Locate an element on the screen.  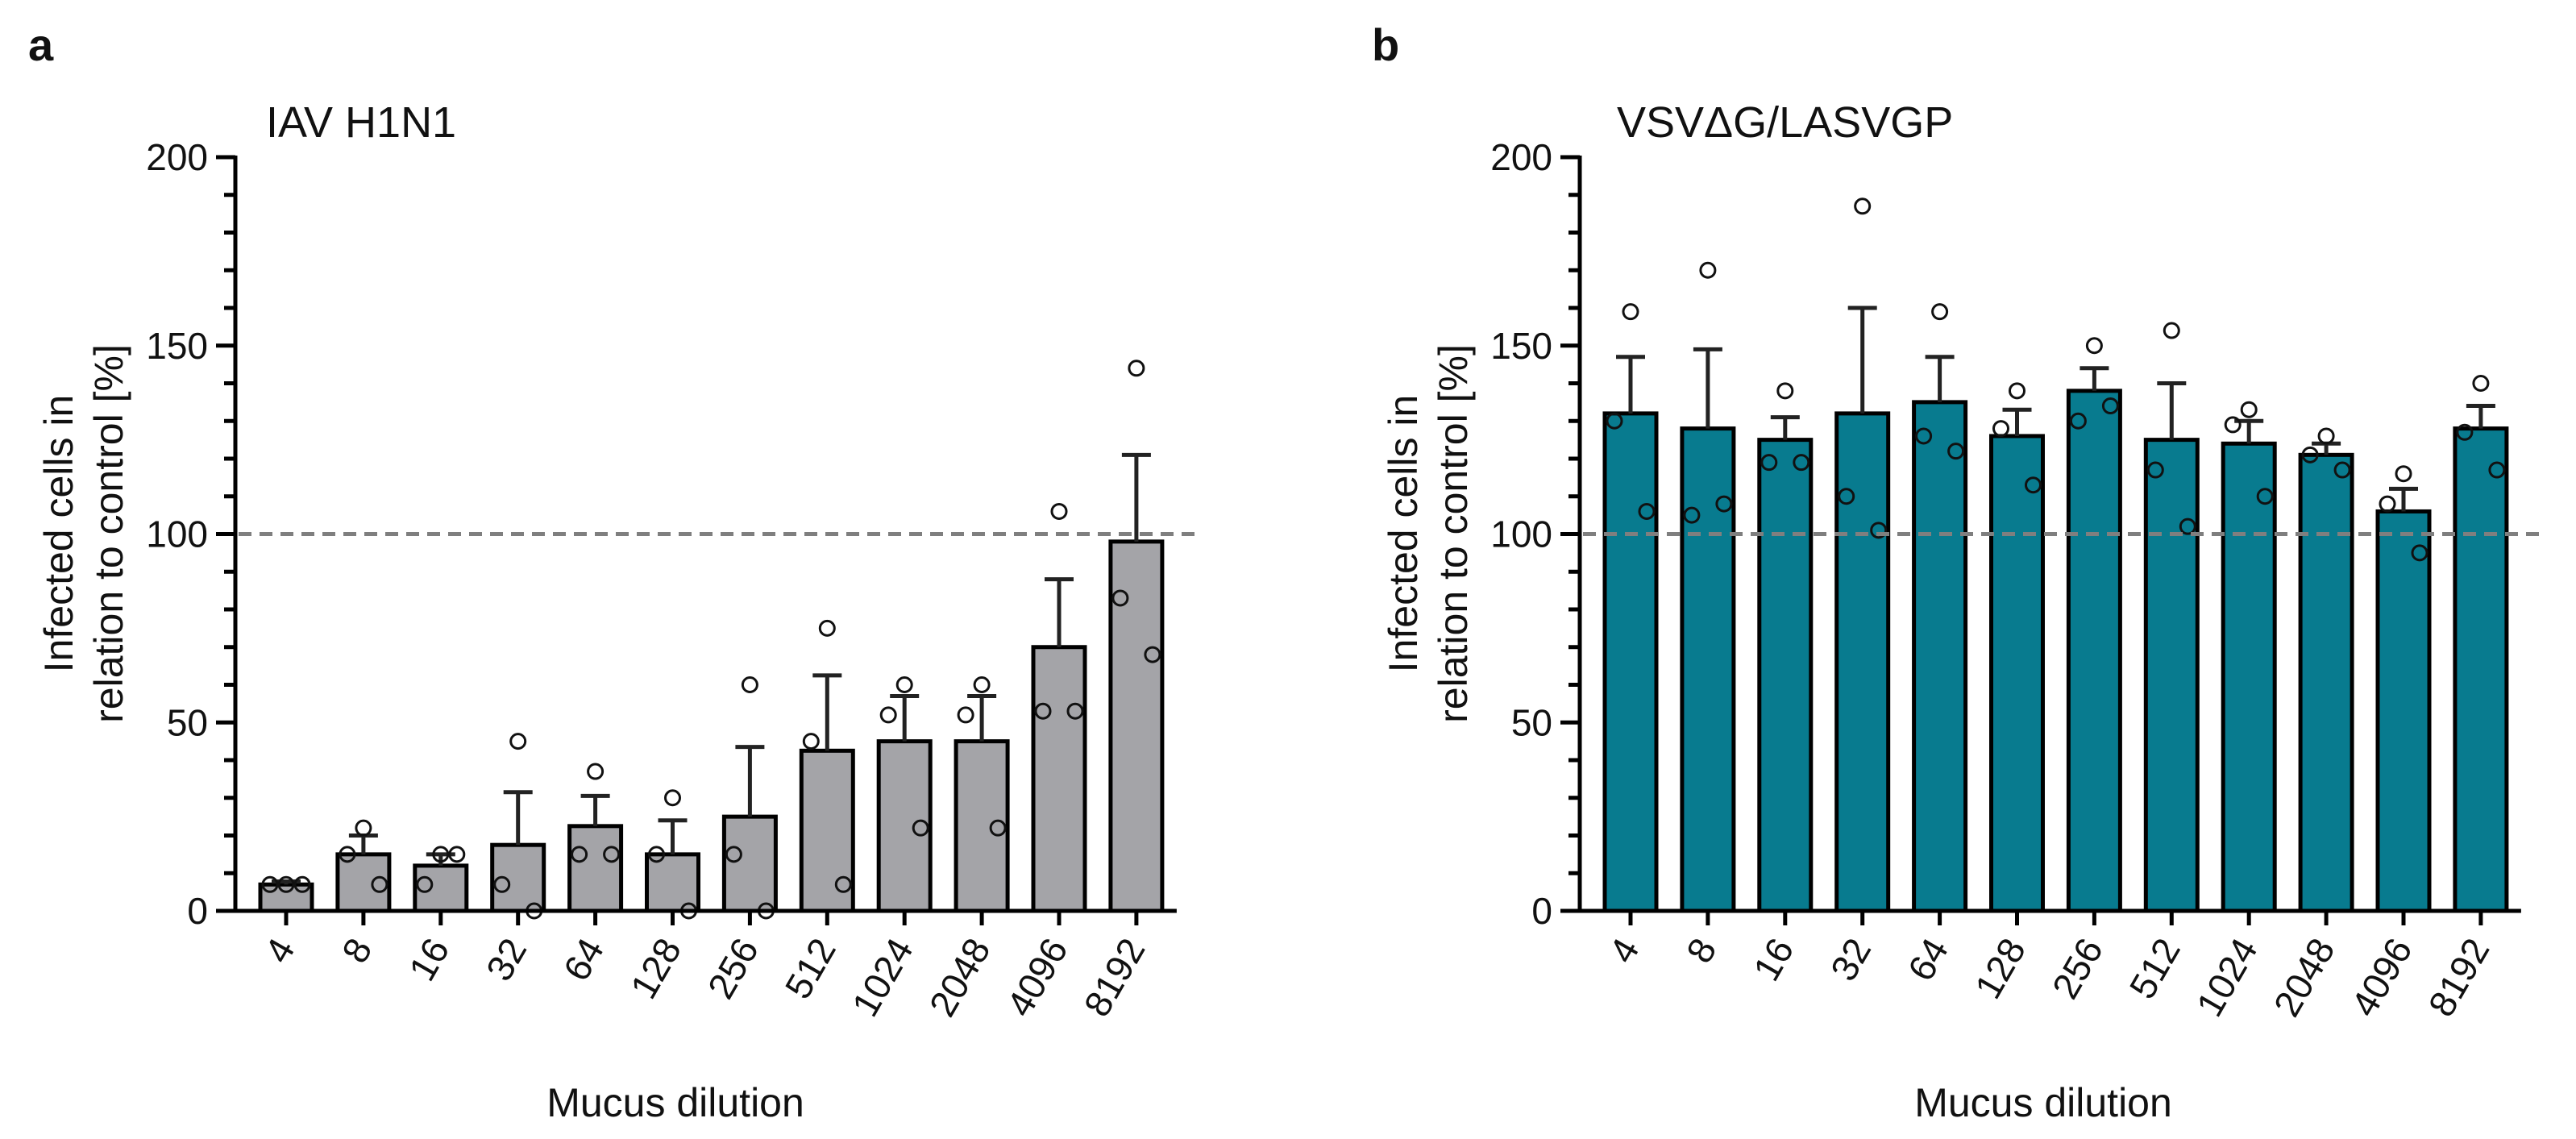
x-tick-label: 4 is located at coordinates (1624, 950).